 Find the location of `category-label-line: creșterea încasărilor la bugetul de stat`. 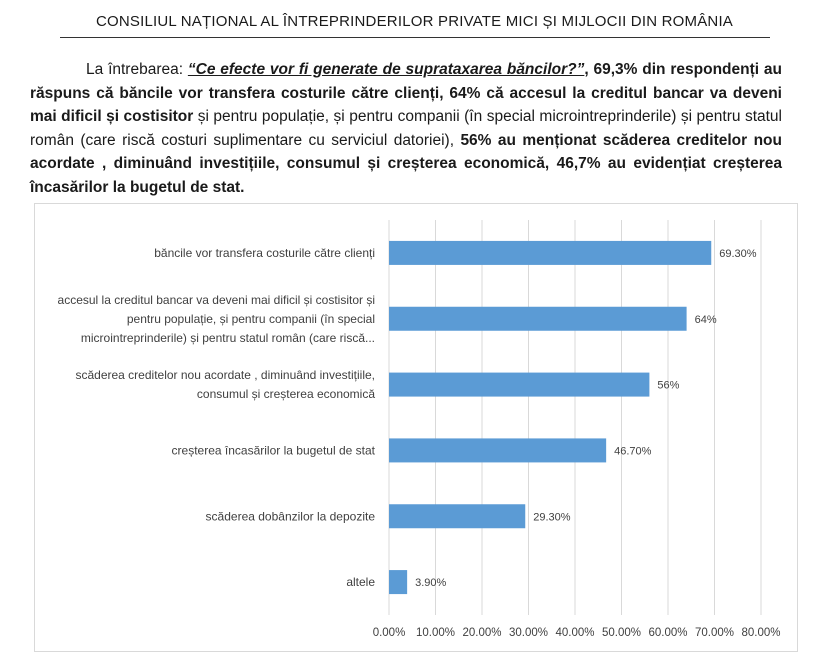

category-label-line: creșterea încasărilor la bugetul de stat is located at coordinates (274, 450).